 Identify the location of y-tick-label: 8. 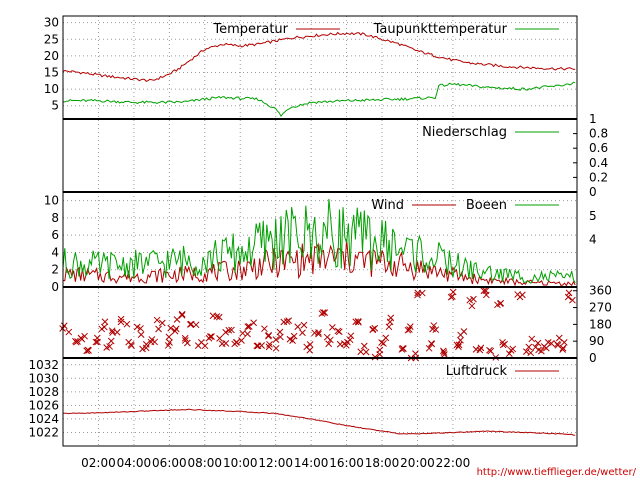
(55, 218).